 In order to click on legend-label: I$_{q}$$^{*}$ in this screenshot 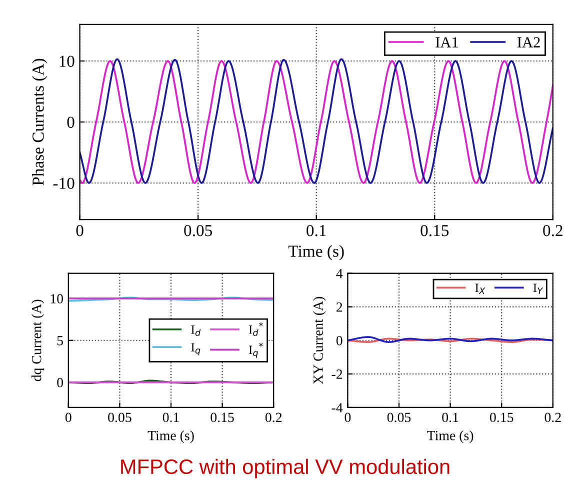, I will do `click(255, 350)`.